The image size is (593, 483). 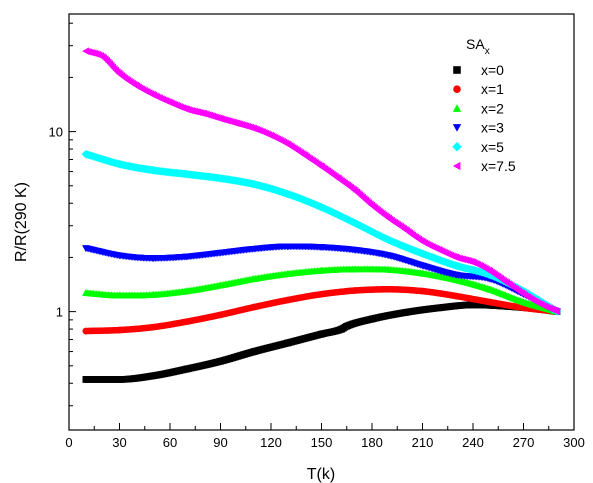 I want to click on x-tick-label-300: 300, so click(x=574, y=442).